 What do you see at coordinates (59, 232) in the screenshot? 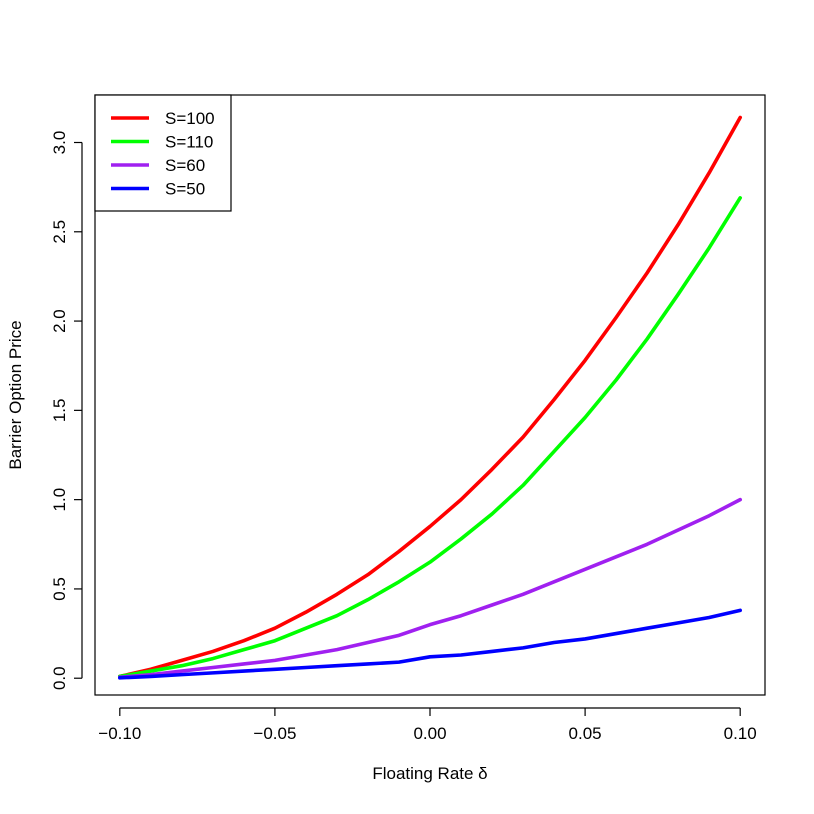
I see `y-tick-label: 2.5` at bounding box center [59, 232].